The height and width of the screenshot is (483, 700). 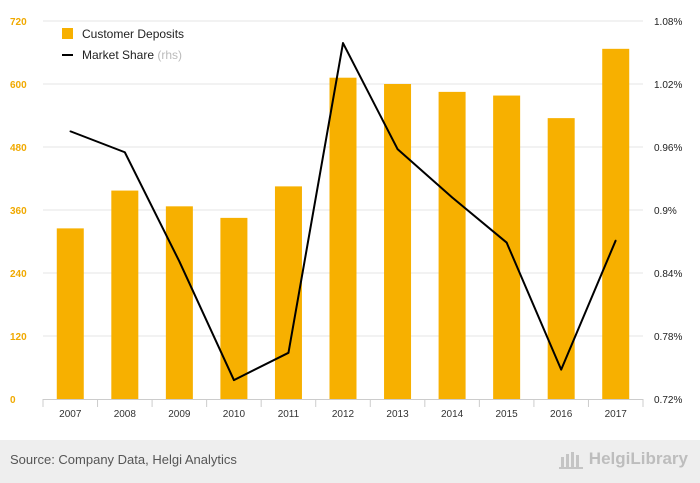 What do you see at coordinates (668, 400) in the screenshot?
I see `y-tick-right: 0.72%` at bounding box center [668, 400].